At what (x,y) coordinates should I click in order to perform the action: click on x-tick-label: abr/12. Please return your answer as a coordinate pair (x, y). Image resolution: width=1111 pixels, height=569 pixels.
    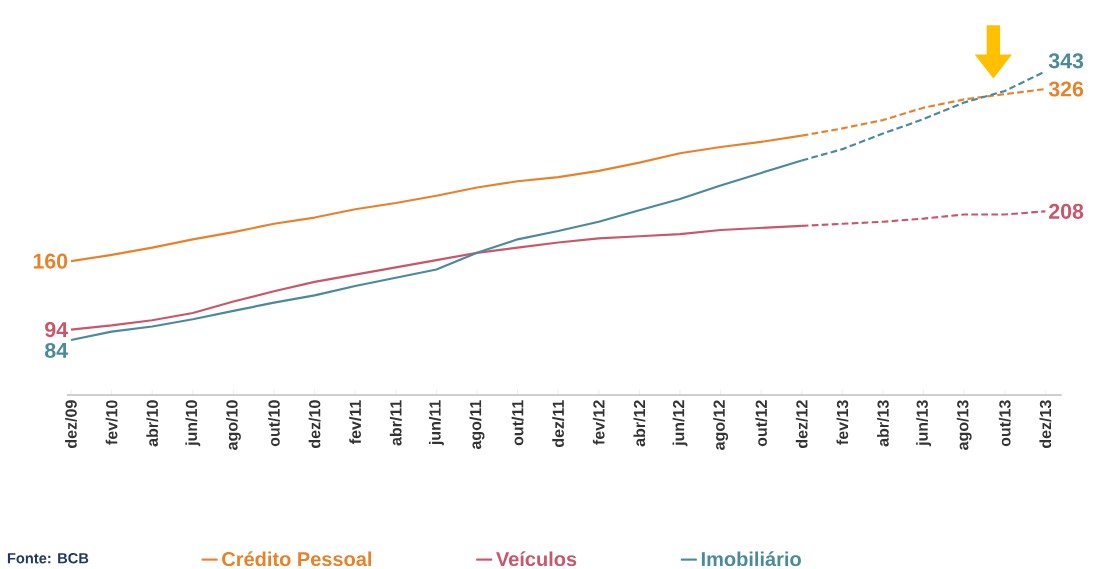
    Looking at the image, I should click on (639, 423).